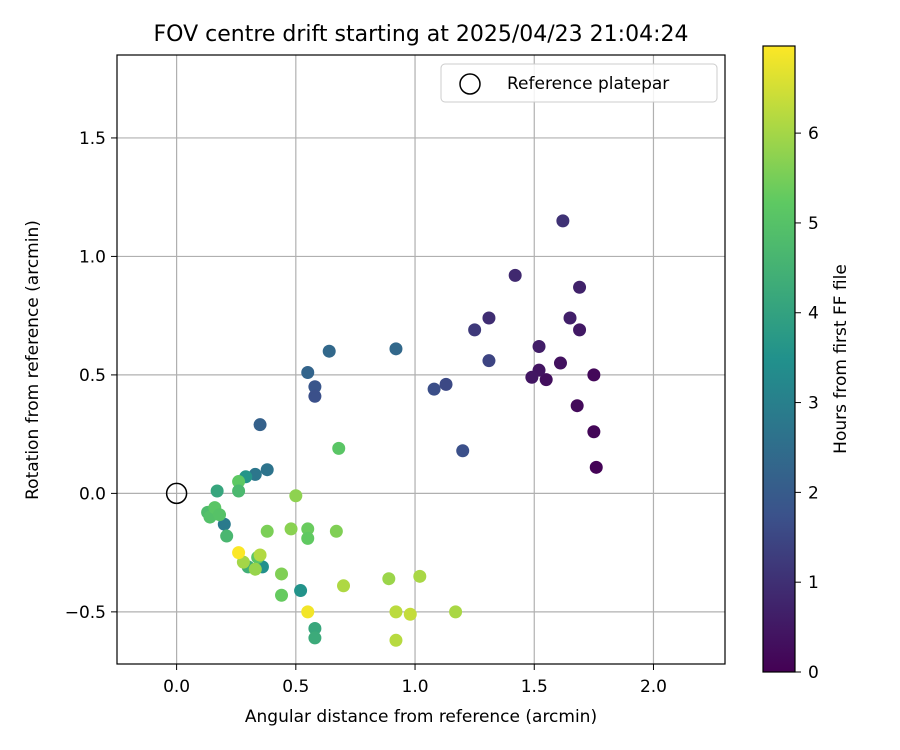 This screenshot has height=750, width=900. I want to click on legend-box, so click(579, 83).